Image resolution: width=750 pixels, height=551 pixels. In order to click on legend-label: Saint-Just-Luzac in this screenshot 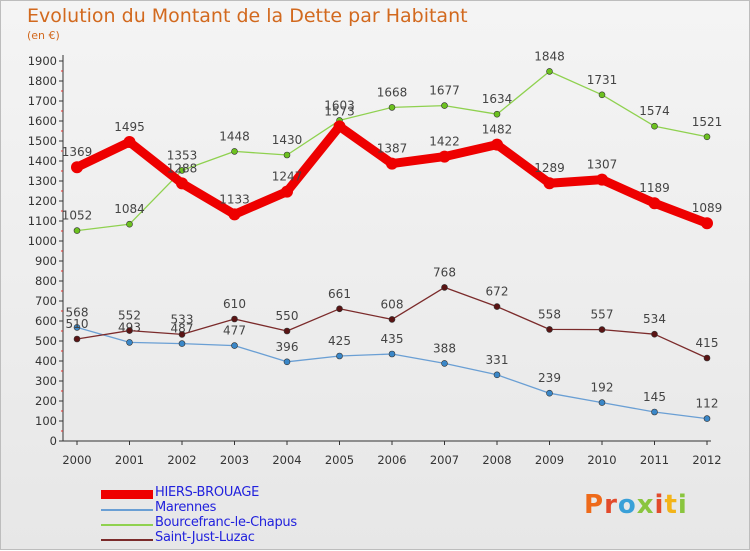, I will do `click(205, 537)`.